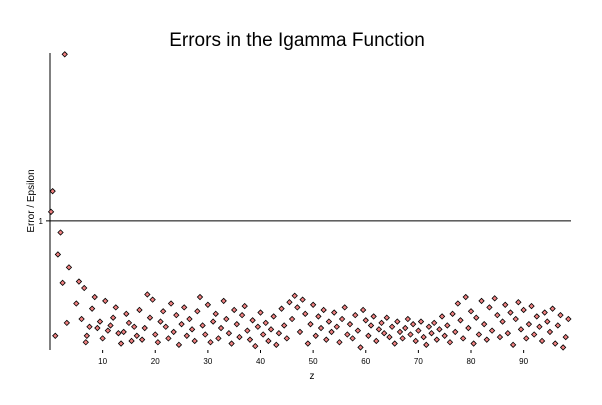 The width and height of the screenshot is (602, 405). Describe the element at coordinates (365, 361) in the screenshot. I see `x-tick-label: 60` at that location.